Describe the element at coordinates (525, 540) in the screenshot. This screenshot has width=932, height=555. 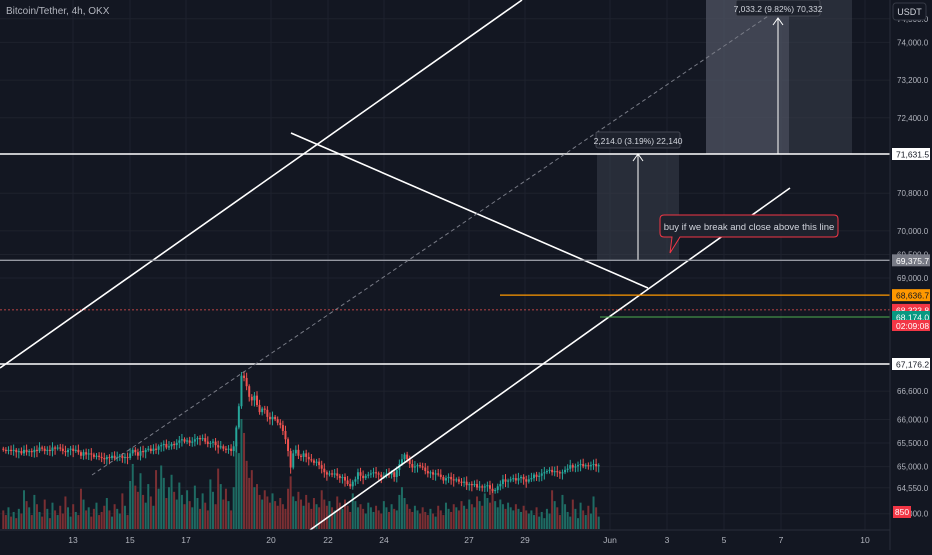
I see `x-tick-label: 29` at that location.